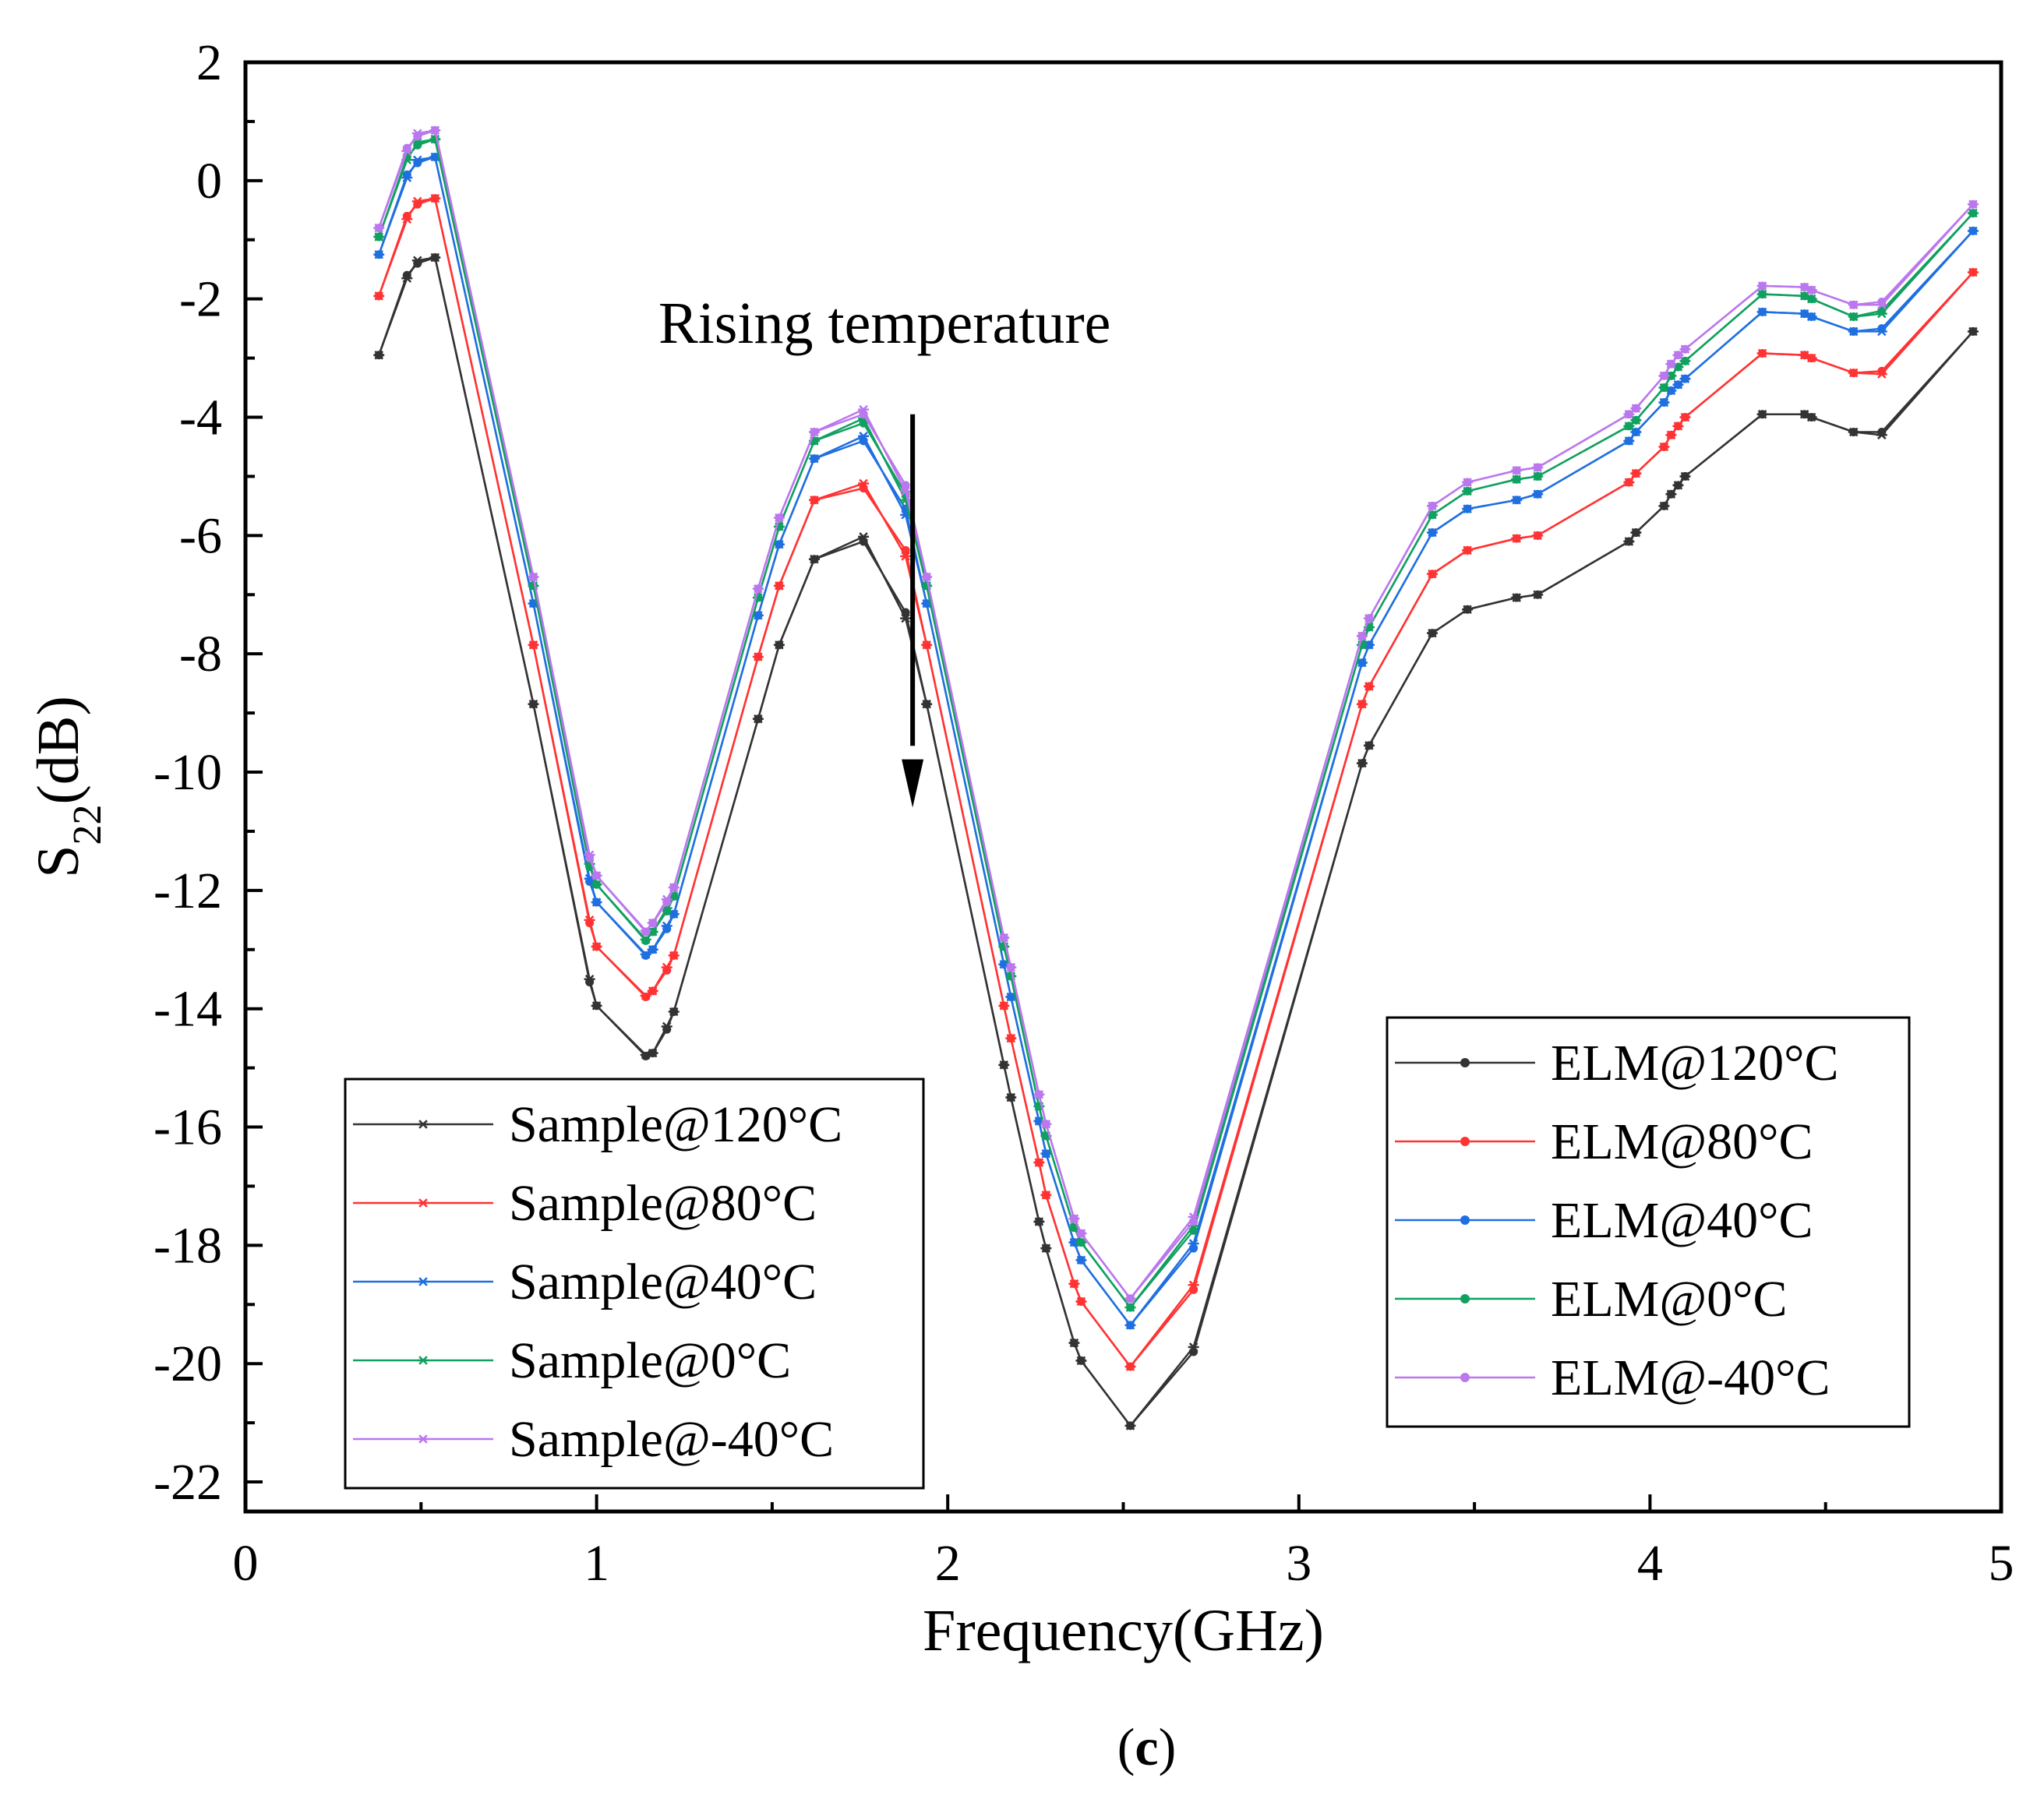 This screenshot has height=1799, width=2044. Describe the element at coordinates (650, 1360) in the screenshot. I see `legend-label: Sample@0°C` at that location.